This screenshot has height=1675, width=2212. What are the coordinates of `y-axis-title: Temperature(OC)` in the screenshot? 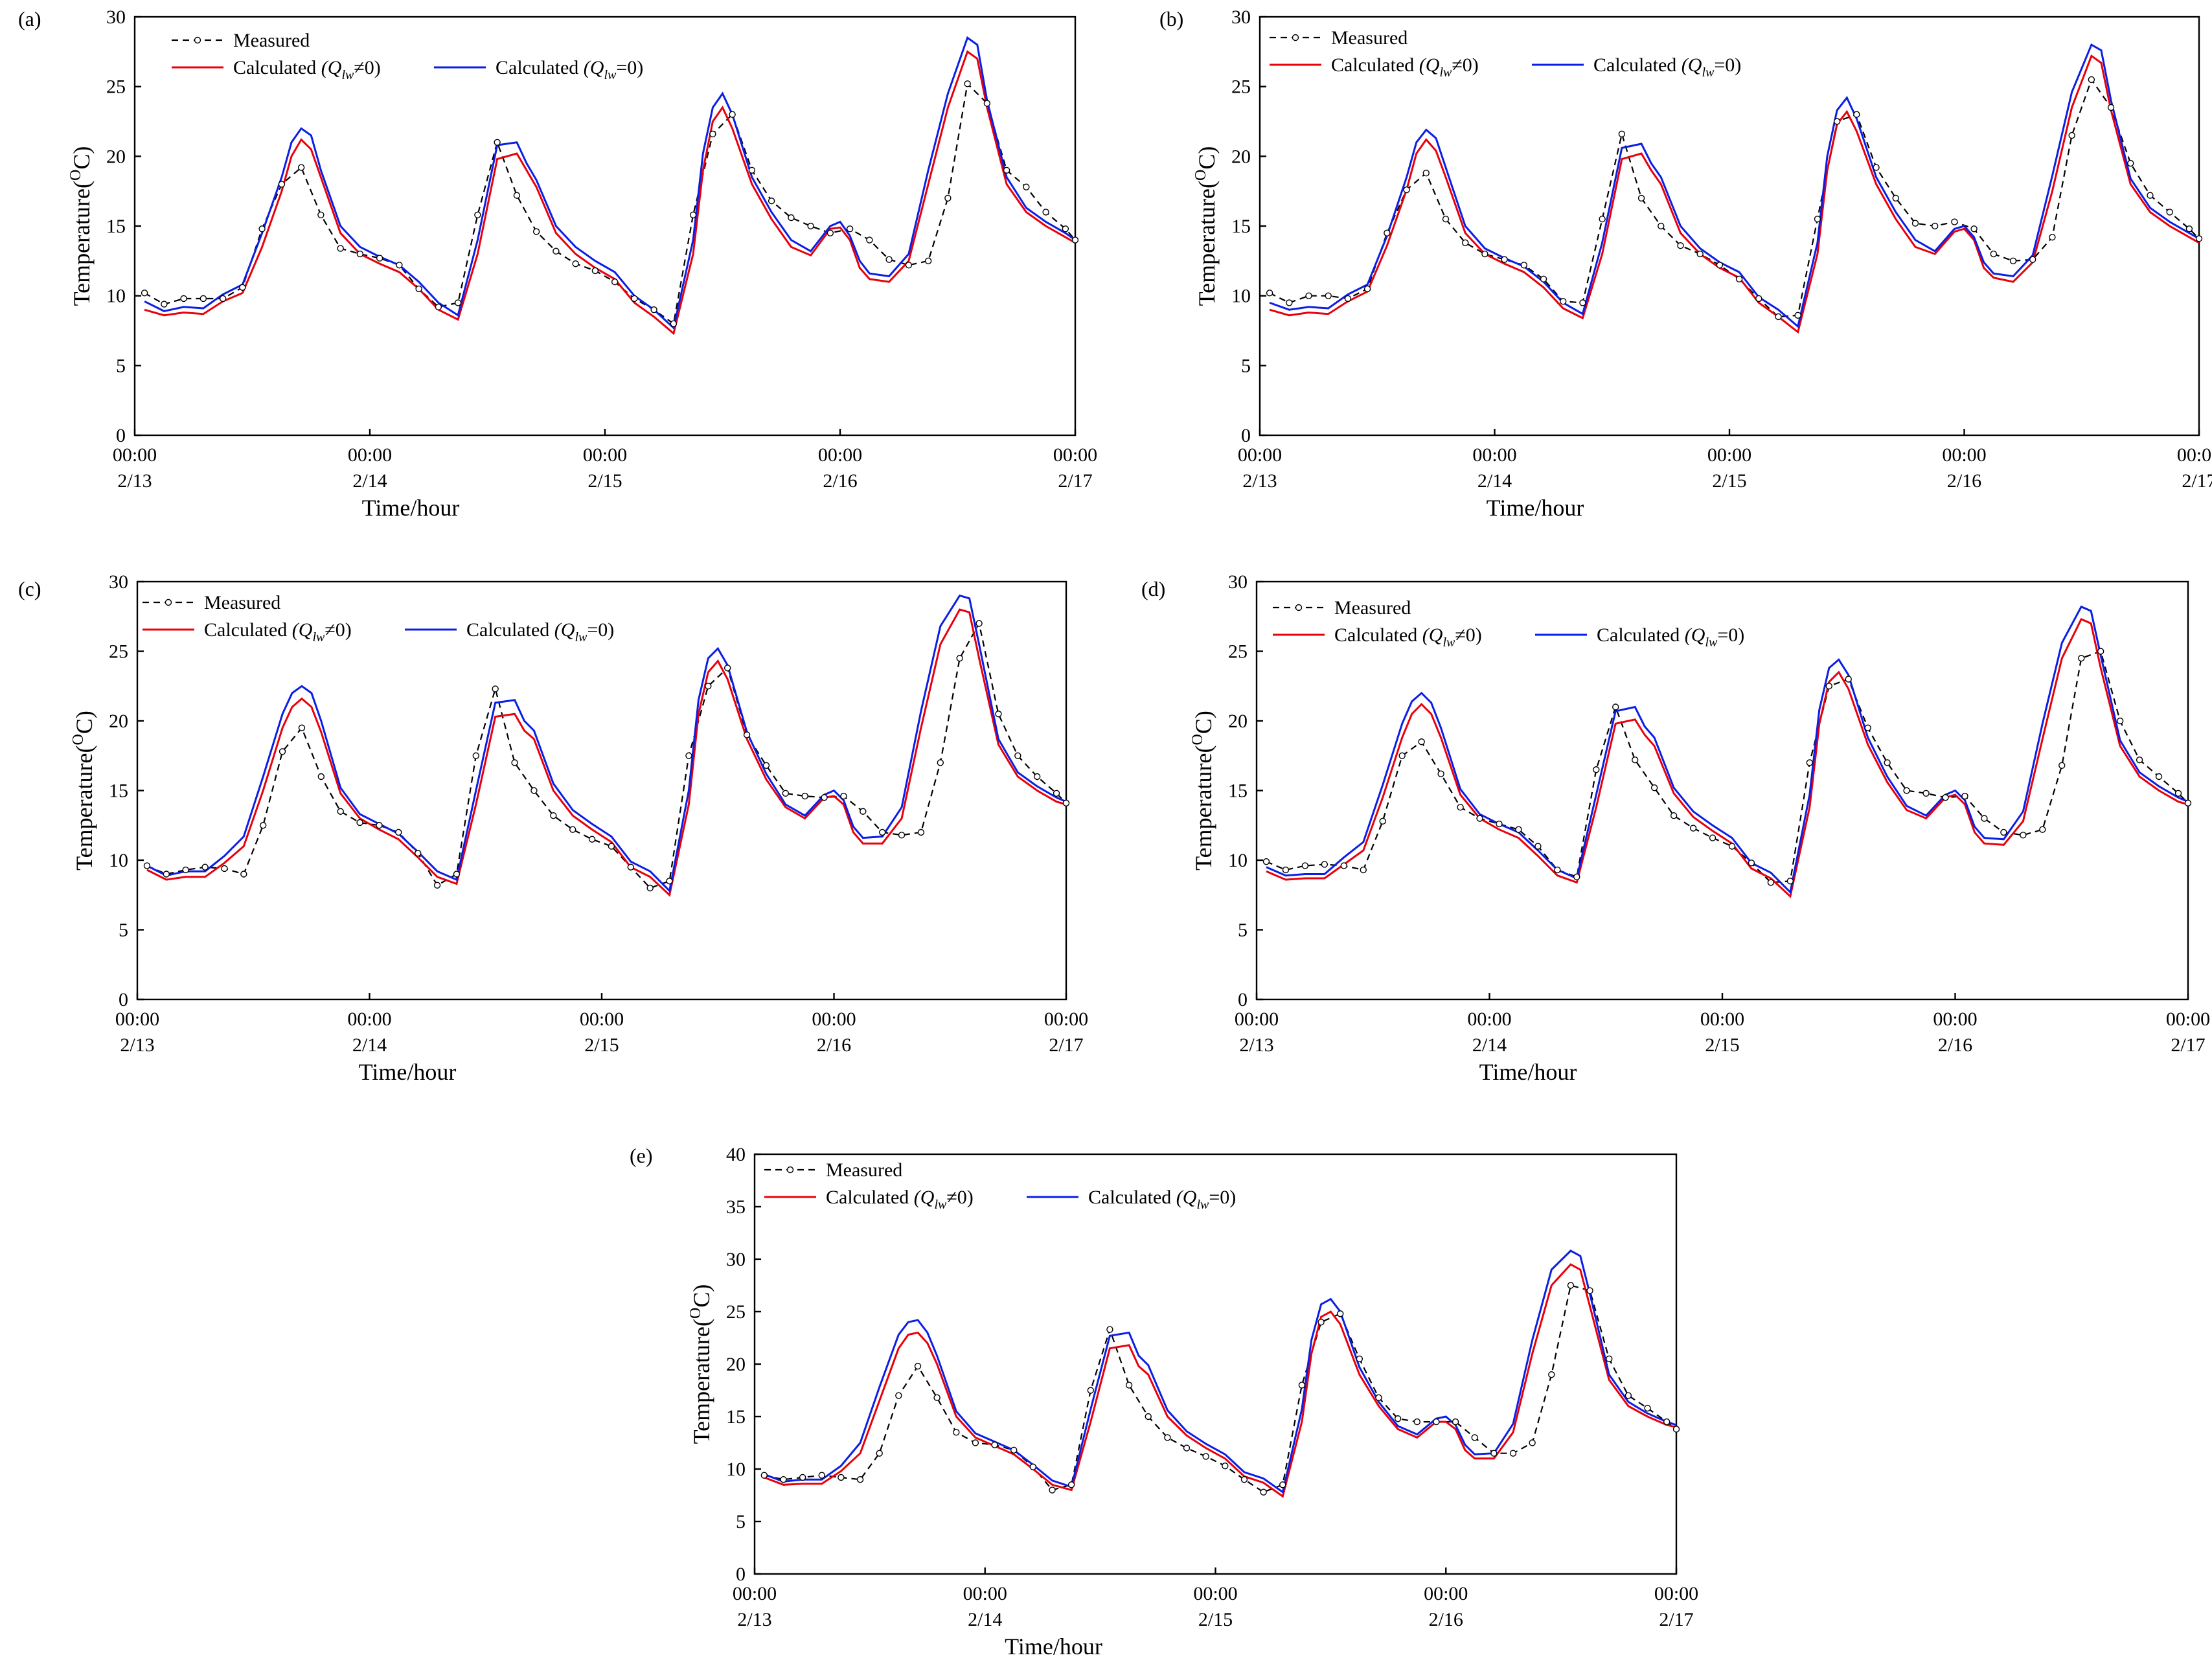 It's located at (1202, 791).